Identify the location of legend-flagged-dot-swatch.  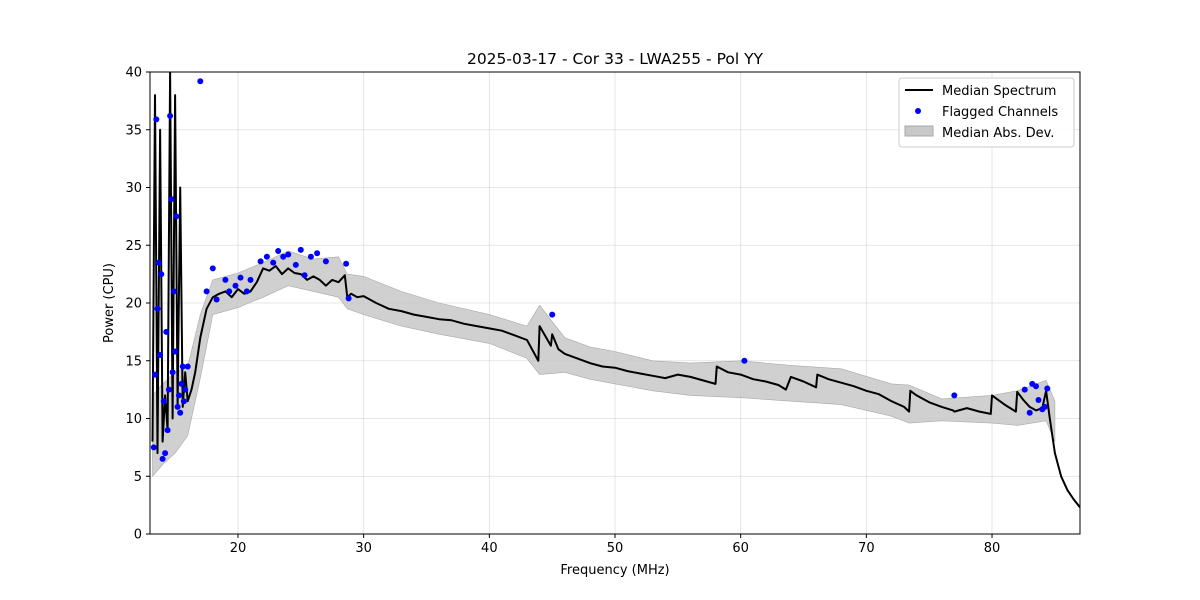
(918, 111).